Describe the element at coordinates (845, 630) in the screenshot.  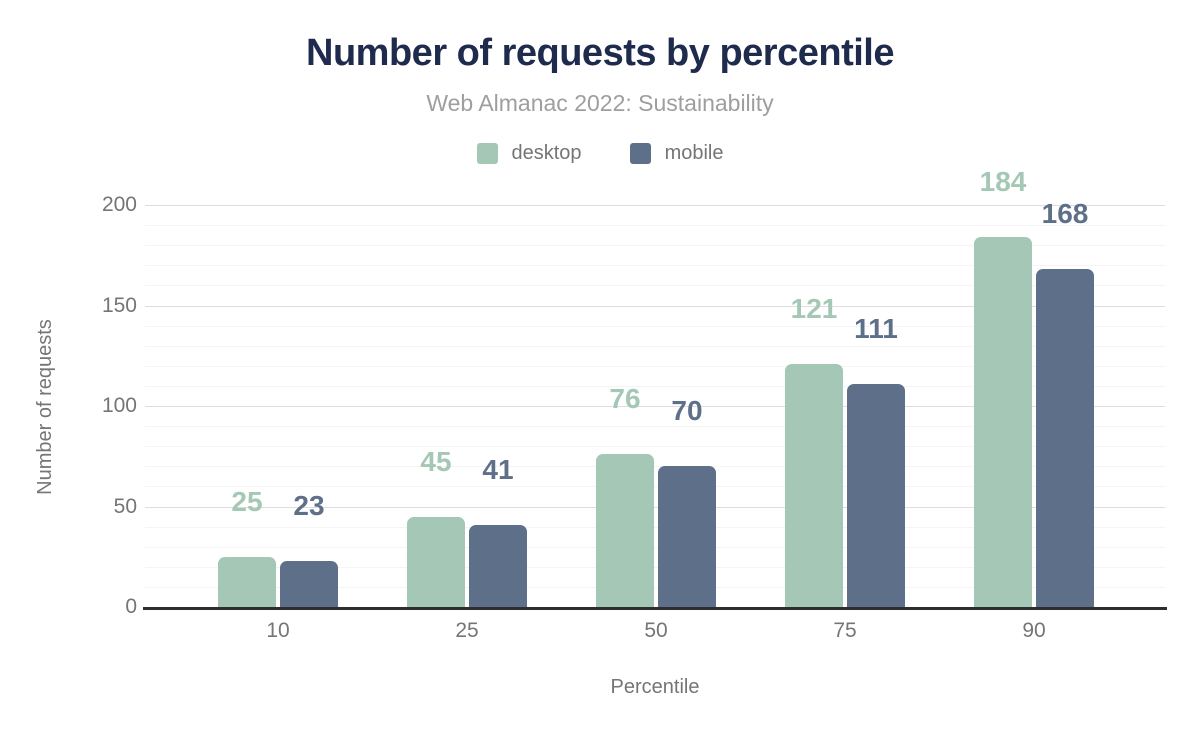
I see `x-tick-label-75: 75` at that location.